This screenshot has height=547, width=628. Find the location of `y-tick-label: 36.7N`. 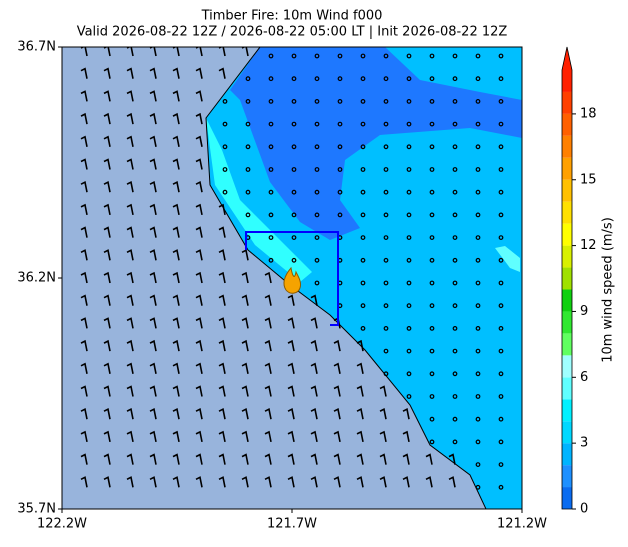

y-tick-label: 36.7N is located at coordinates (36, 47).